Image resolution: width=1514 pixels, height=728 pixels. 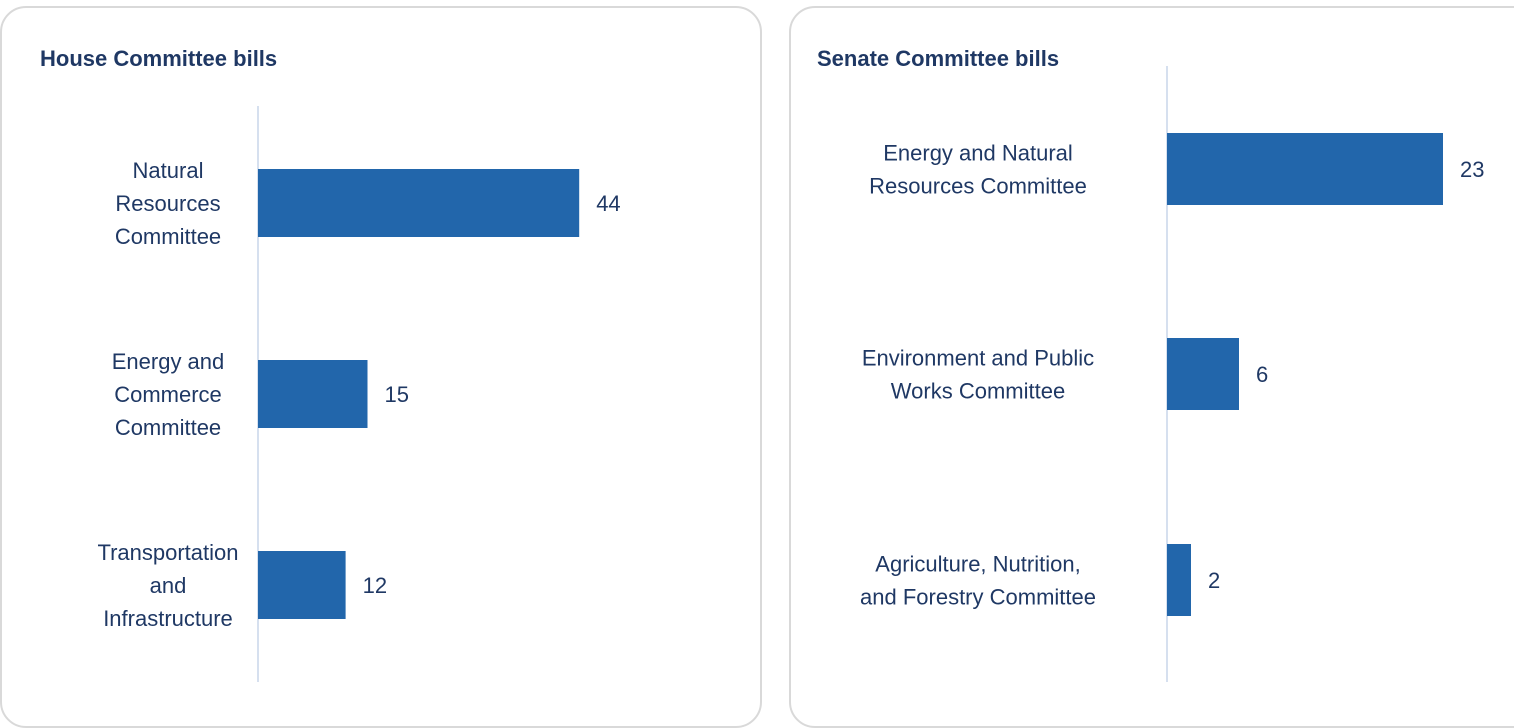 I want to click on house-category-label-3-line-2: and, so click(x=168, y=585).